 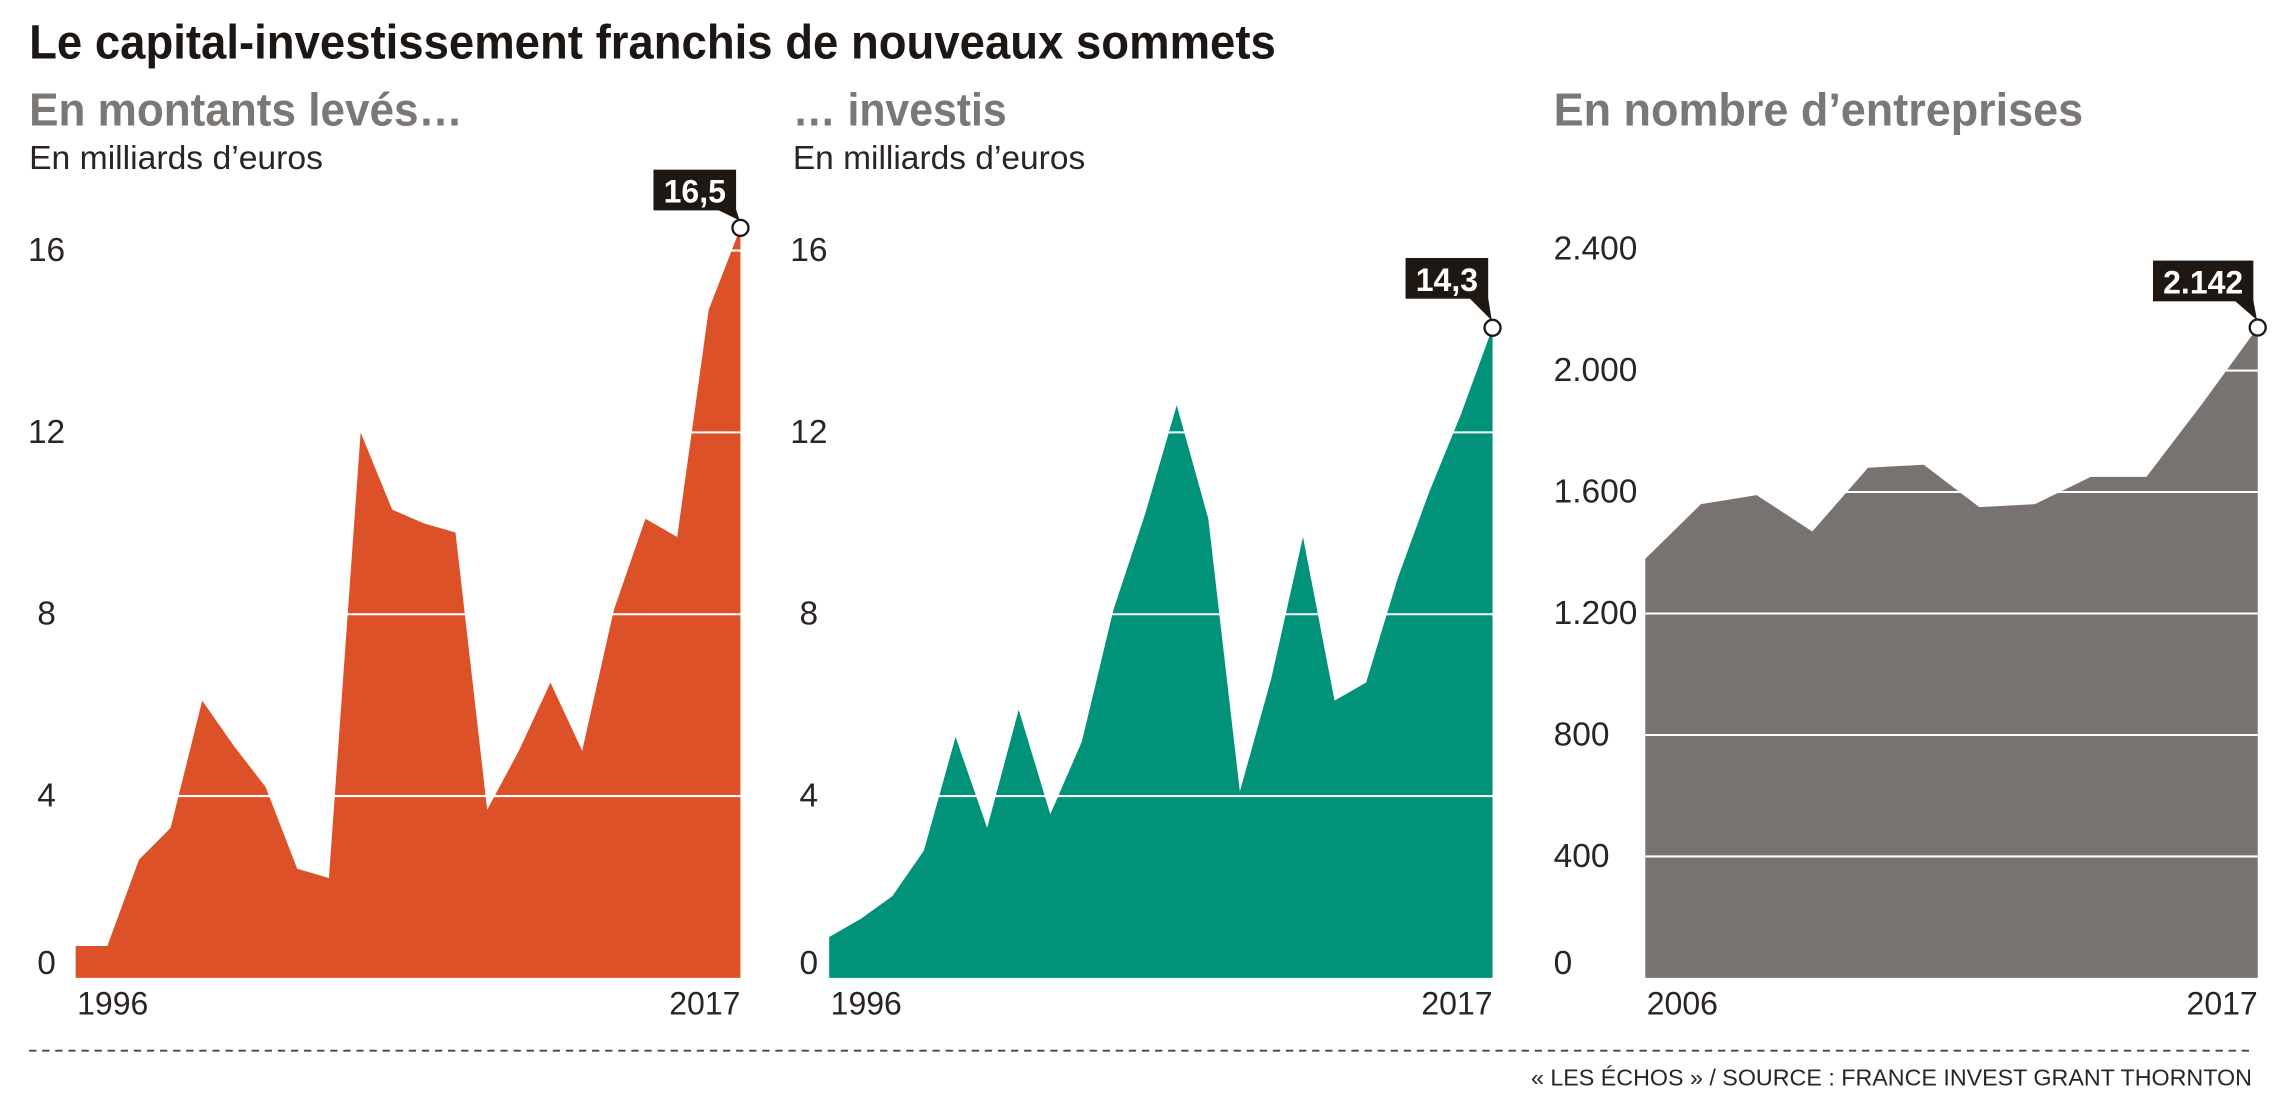 I want to click on y-tick-label: 1.200, so click(x=1596, y=613).